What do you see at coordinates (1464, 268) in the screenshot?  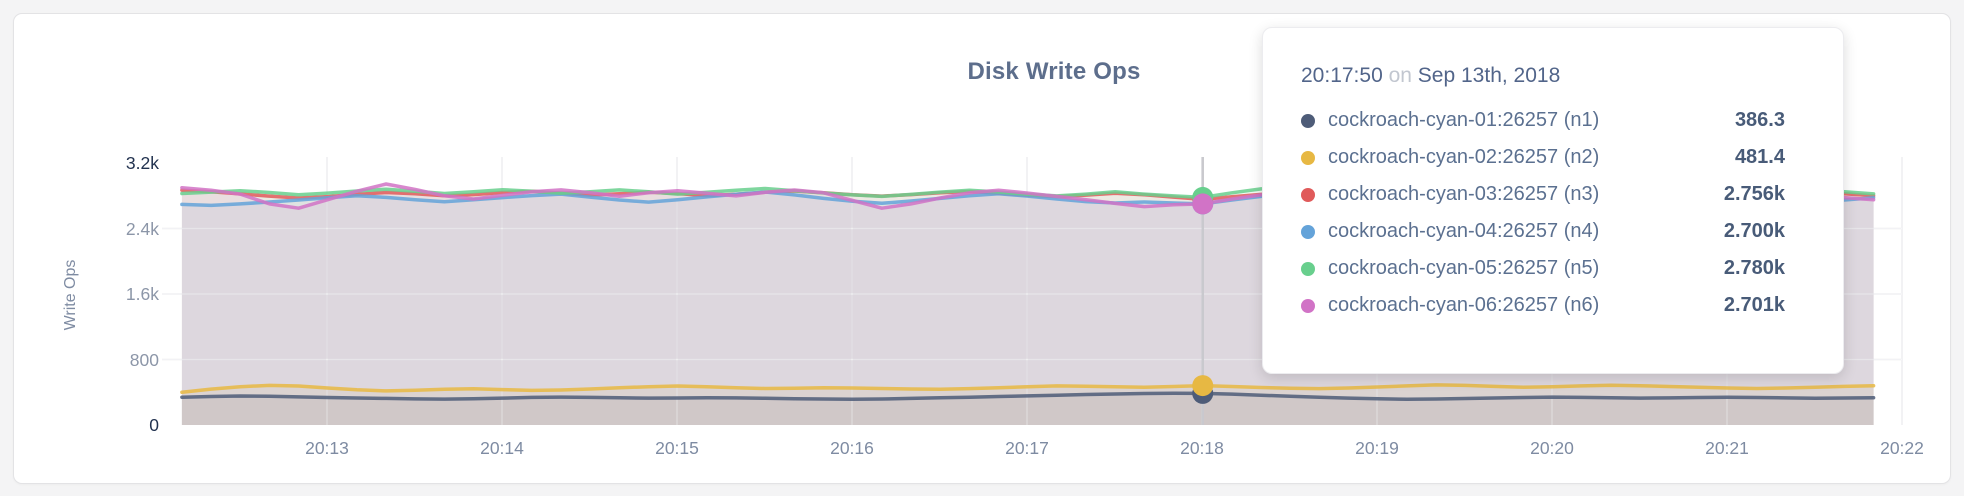 I see `series-name: cockroach-cyan-05:26257 (n5)` at bounding box center [1464, 268].